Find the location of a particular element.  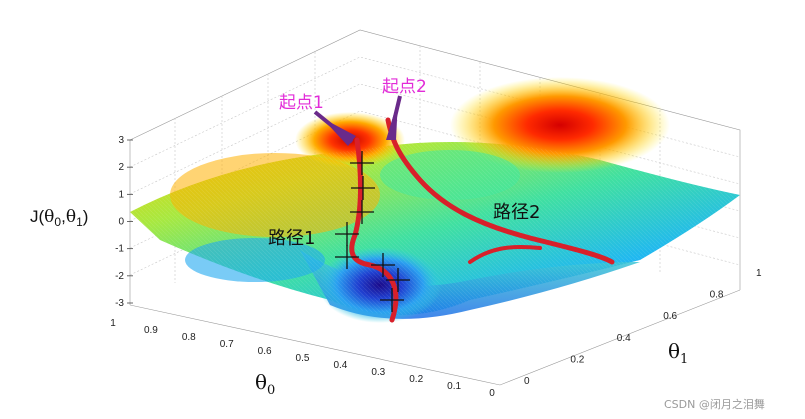

z-tick-label: -1 is located at coordinates (119, 249).